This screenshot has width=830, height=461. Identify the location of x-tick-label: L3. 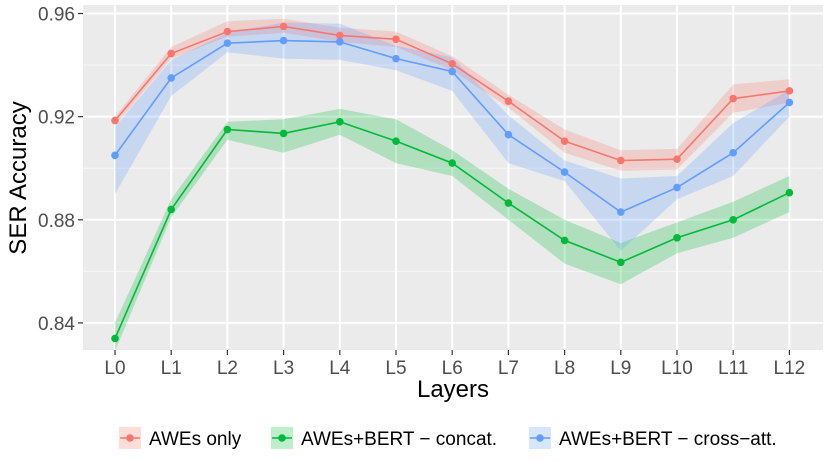
(283, 368).